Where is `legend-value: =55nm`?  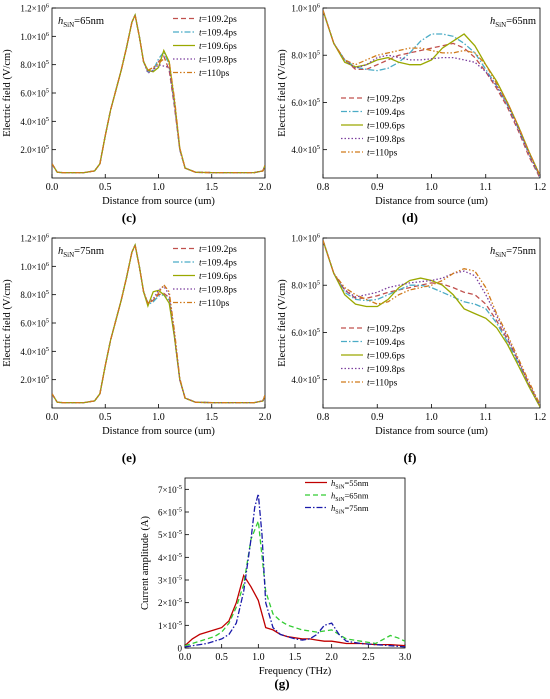 legend-value: =55nm is located at coordinates (357, 483).